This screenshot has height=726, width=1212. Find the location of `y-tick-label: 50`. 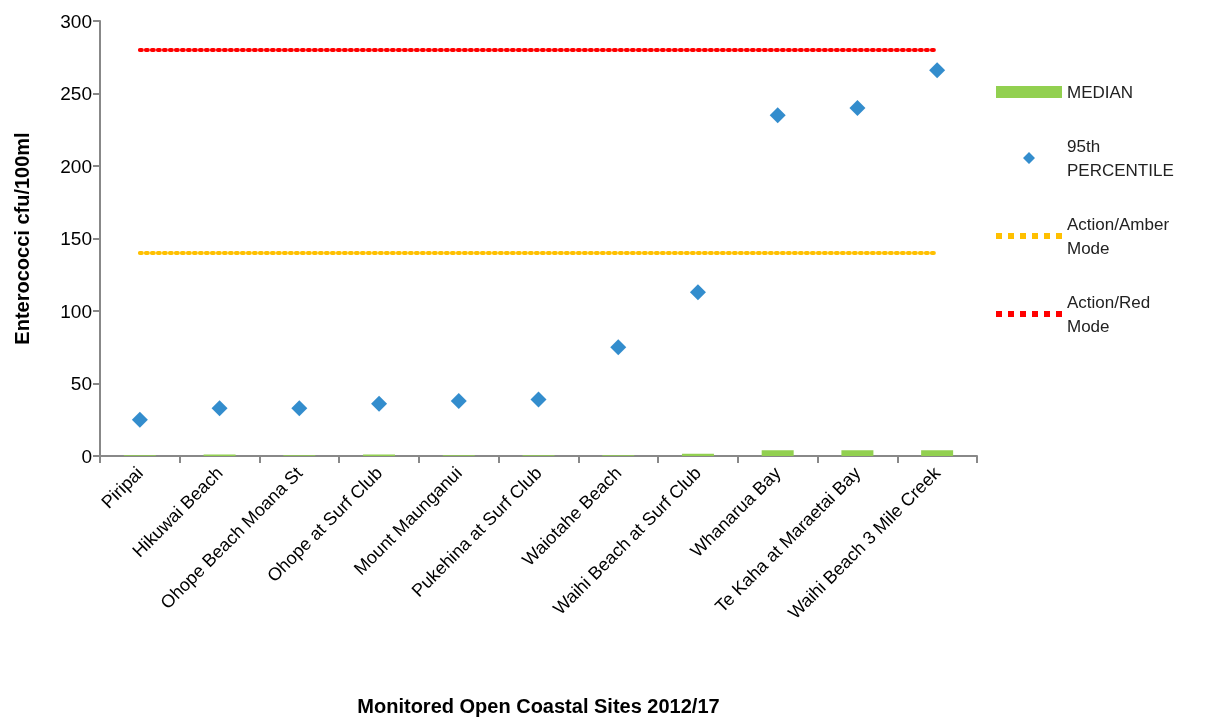

y-tick-label: 50 is located at coordinates (81, 383).